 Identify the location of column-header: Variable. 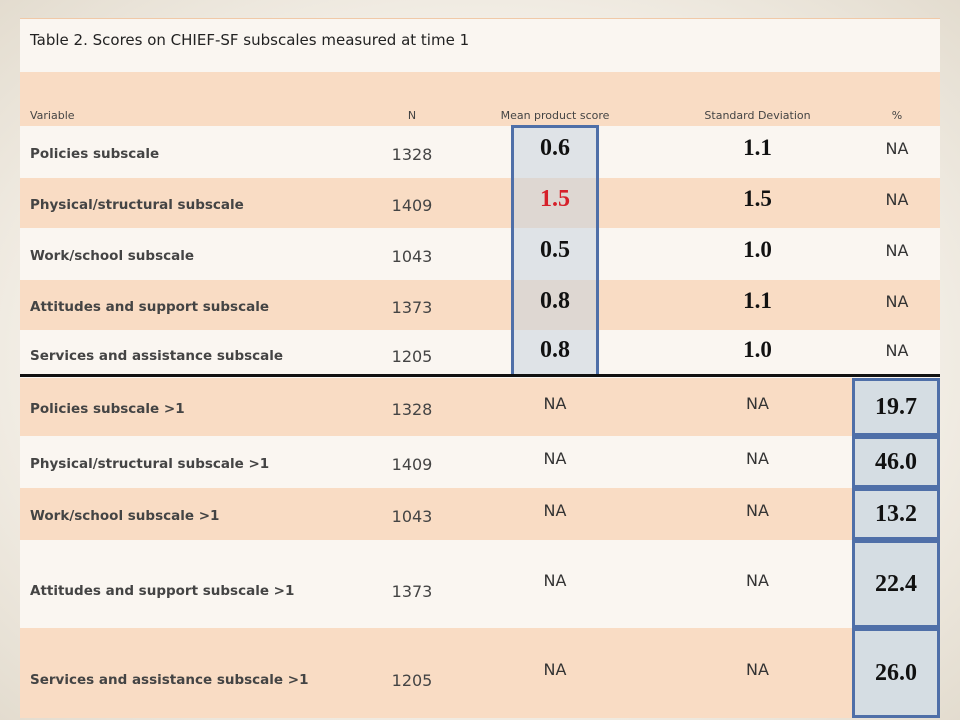
(52, 115).